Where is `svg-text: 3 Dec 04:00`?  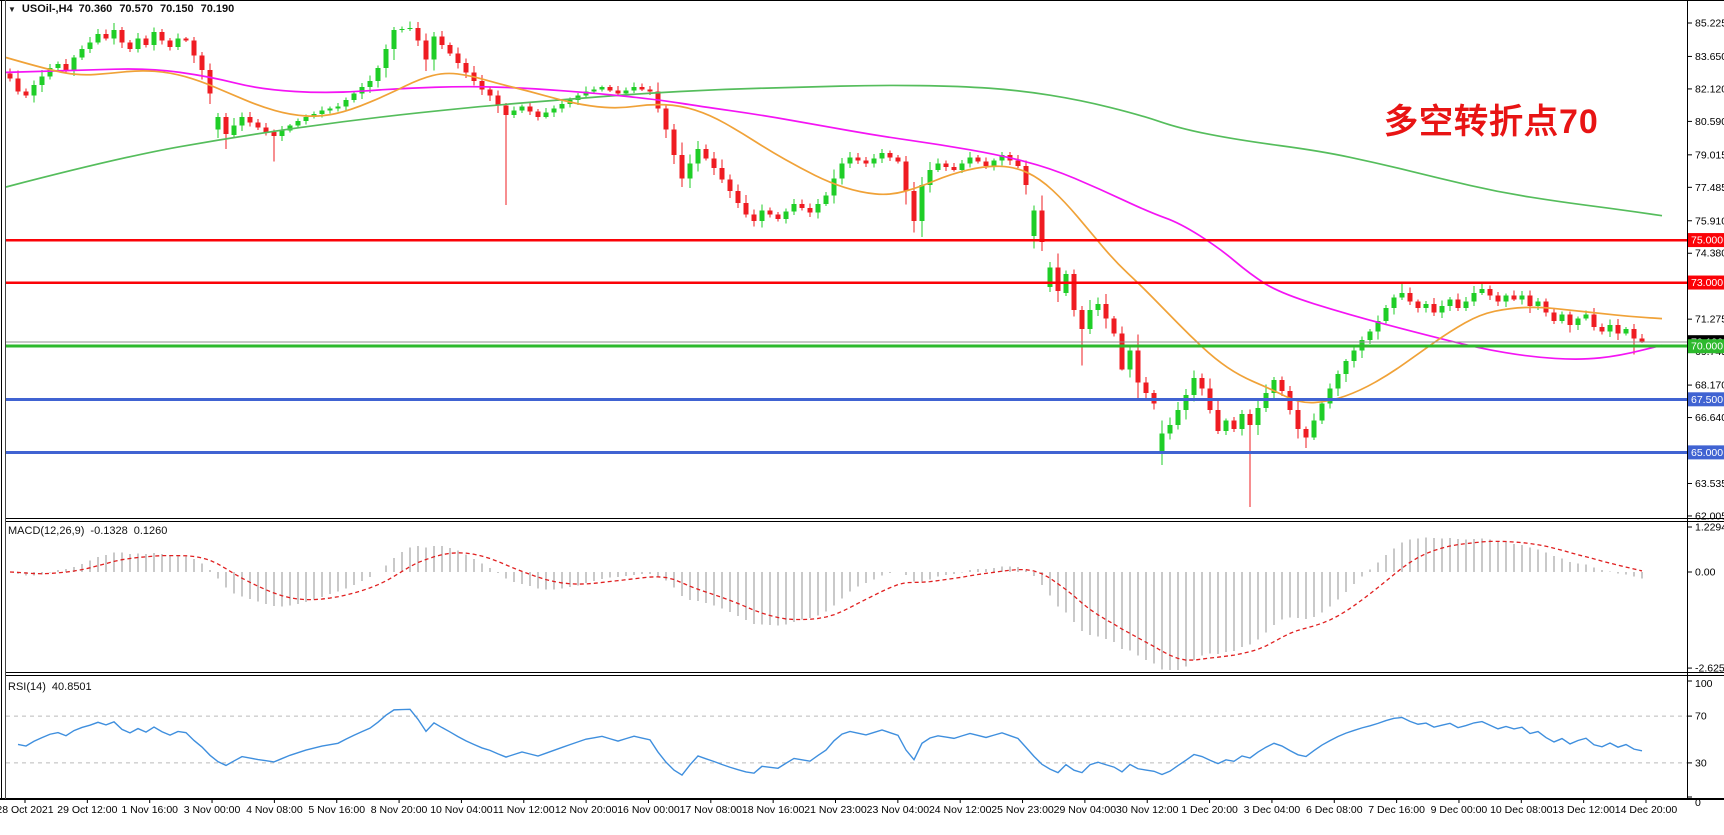 svg-text: 3 Dec 04:00 is located at coordinates (1272, 810).